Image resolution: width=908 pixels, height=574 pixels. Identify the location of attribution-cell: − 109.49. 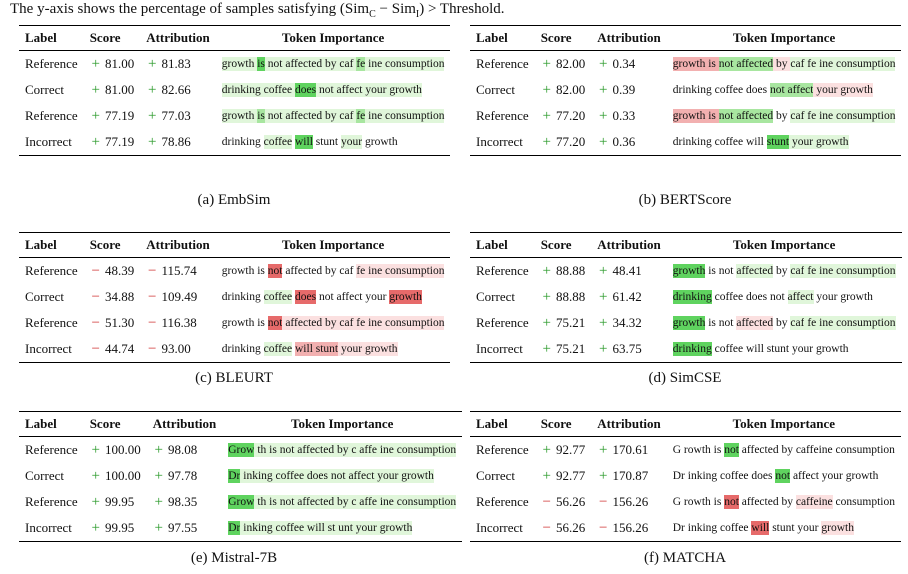
(178, 297).